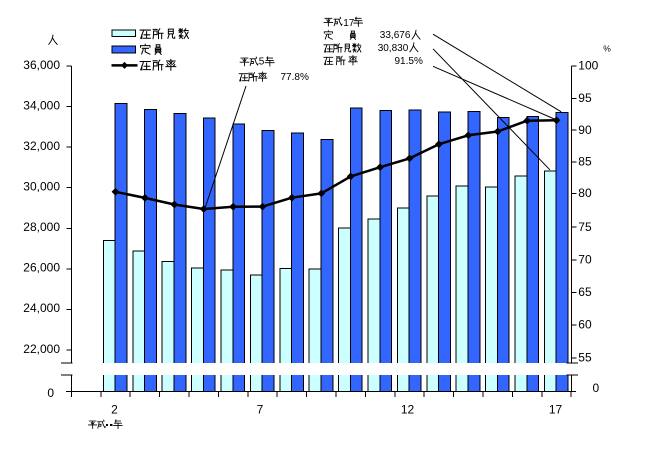 This screenshot has width=651, height=456. Describe the element at coordinates (585, 292) in the screenshot. I see `svg-text: 65` at that location.